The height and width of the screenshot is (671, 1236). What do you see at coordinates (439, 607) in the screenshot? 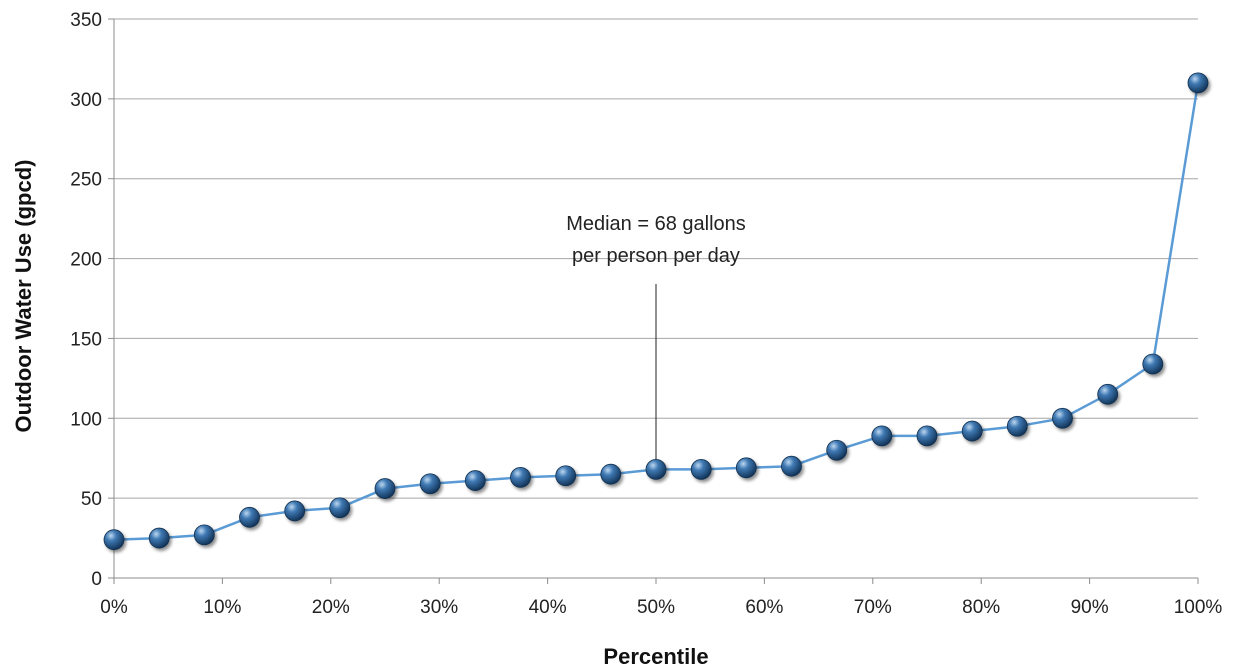
I see `x-tick-label: 30%` at bounding box center [439, 607].